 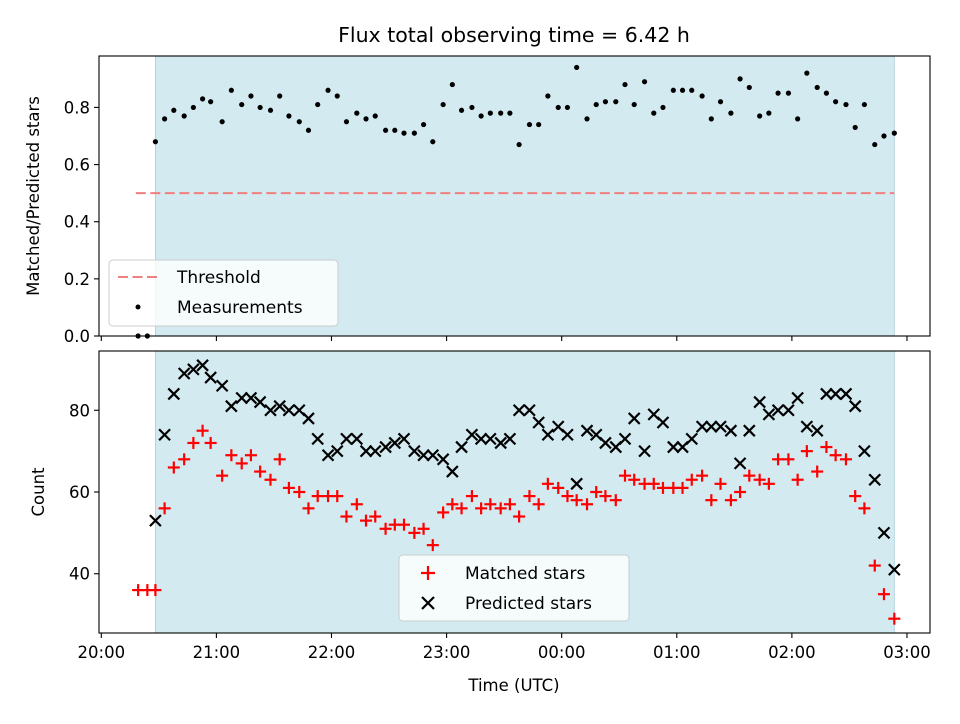 I want to click on y-tick-label: 0.8, so click(x=77, y=107).